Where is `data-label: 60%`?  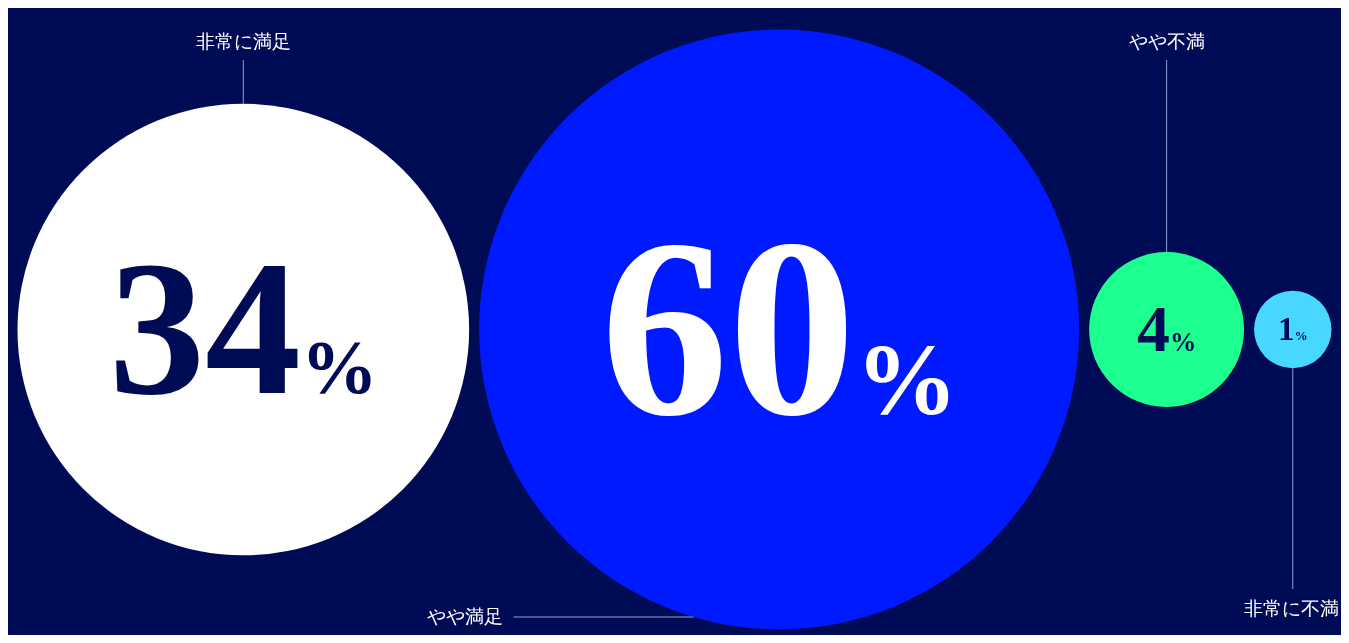 data-label: 60% is located at coordinates (779, 327).